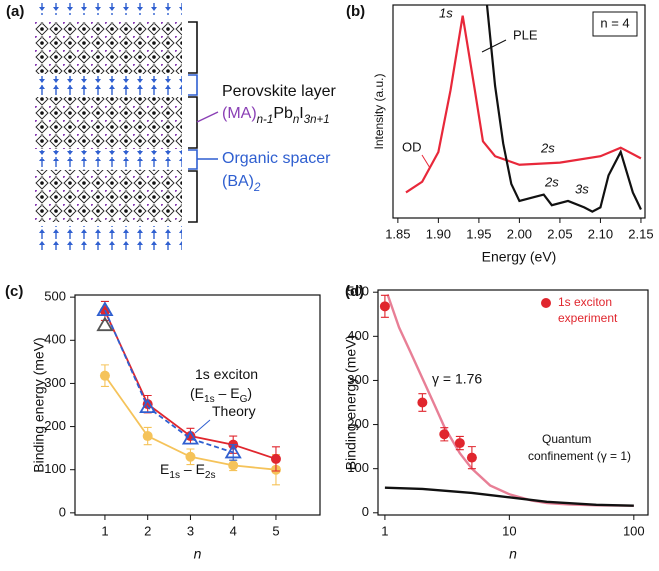  Describe the element at coordinates (397, 233) in the screenshot. I see `x-tick-label: 1.85` at that location.